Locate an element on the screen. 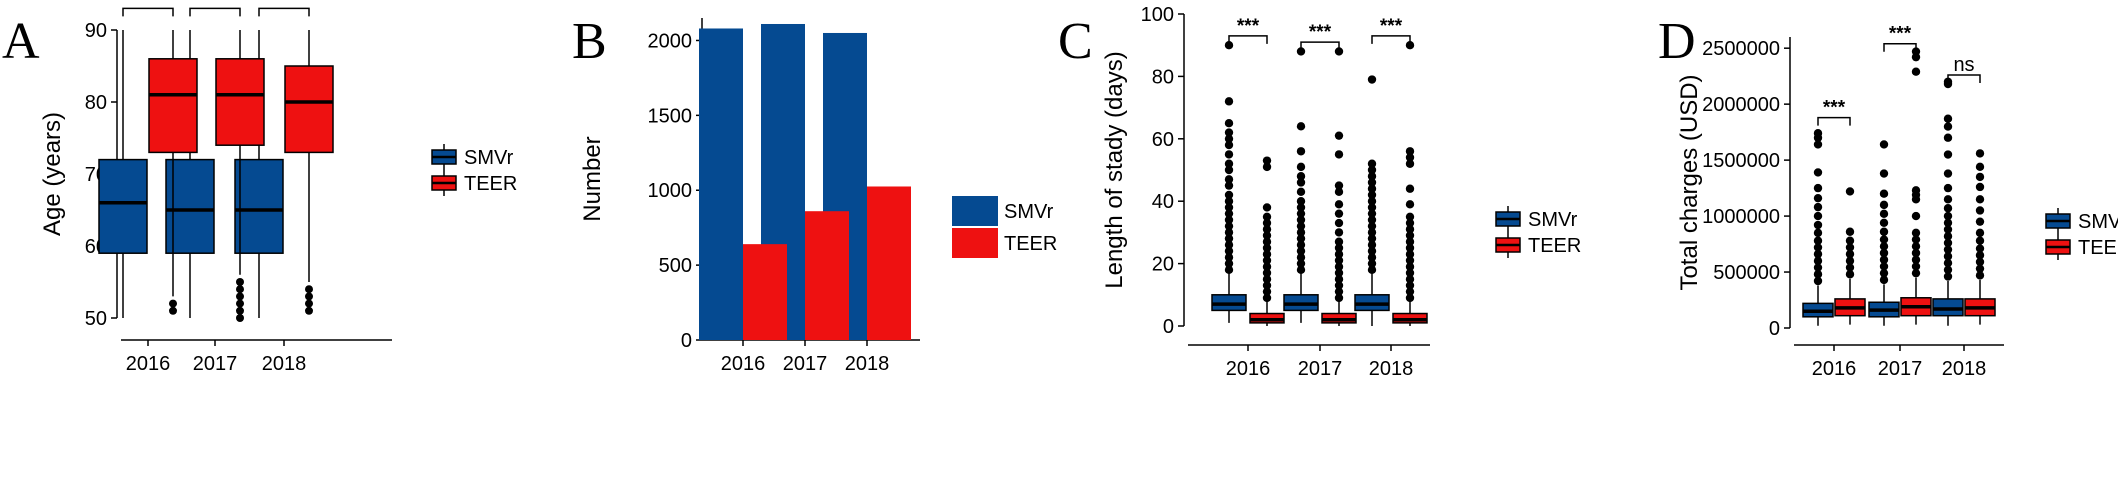 The image size is (2118, 501). box-body is located at coordinates (173, 106).